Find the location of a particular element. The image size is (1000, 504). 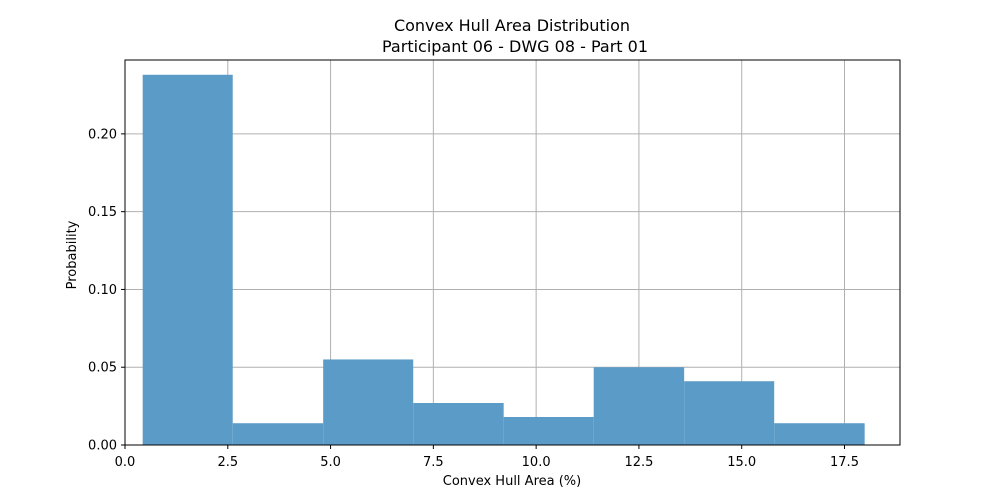

y-tick-label-0: 0.00 is located at coordinates (102, 446).